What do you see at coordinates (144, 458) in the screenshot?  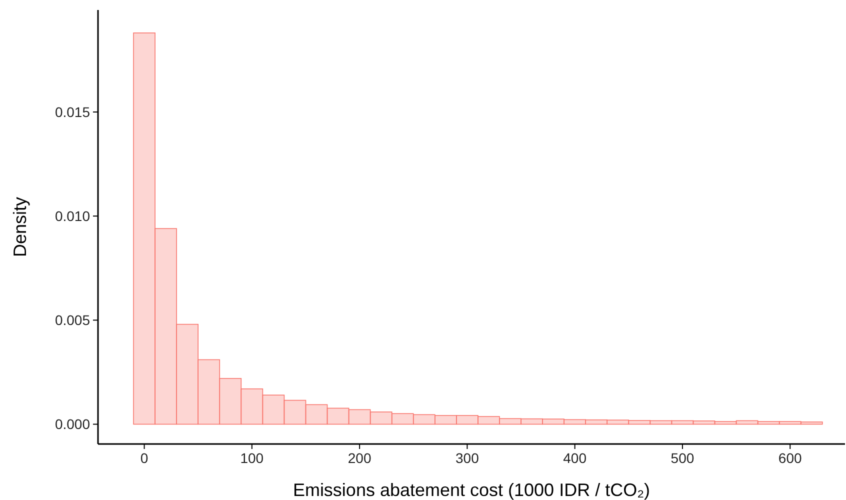 I see `x-tick-label: 0` at bounding box center [144, 458].